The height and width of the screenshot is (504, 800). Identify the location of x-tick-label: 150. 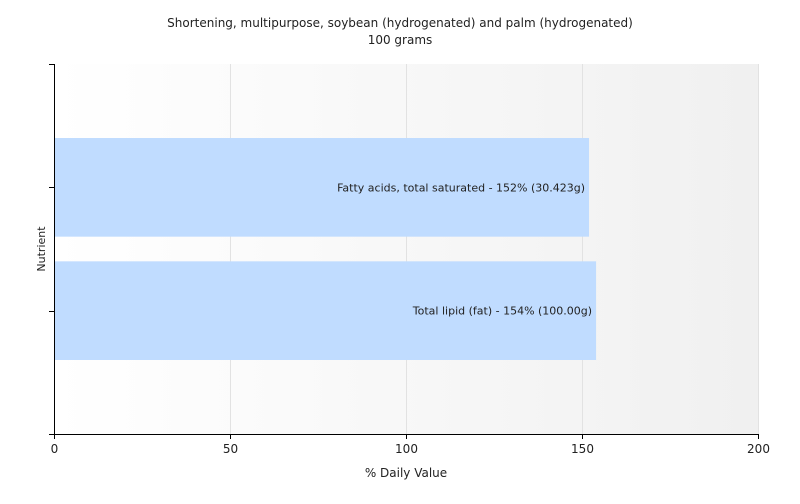
(582, 449).